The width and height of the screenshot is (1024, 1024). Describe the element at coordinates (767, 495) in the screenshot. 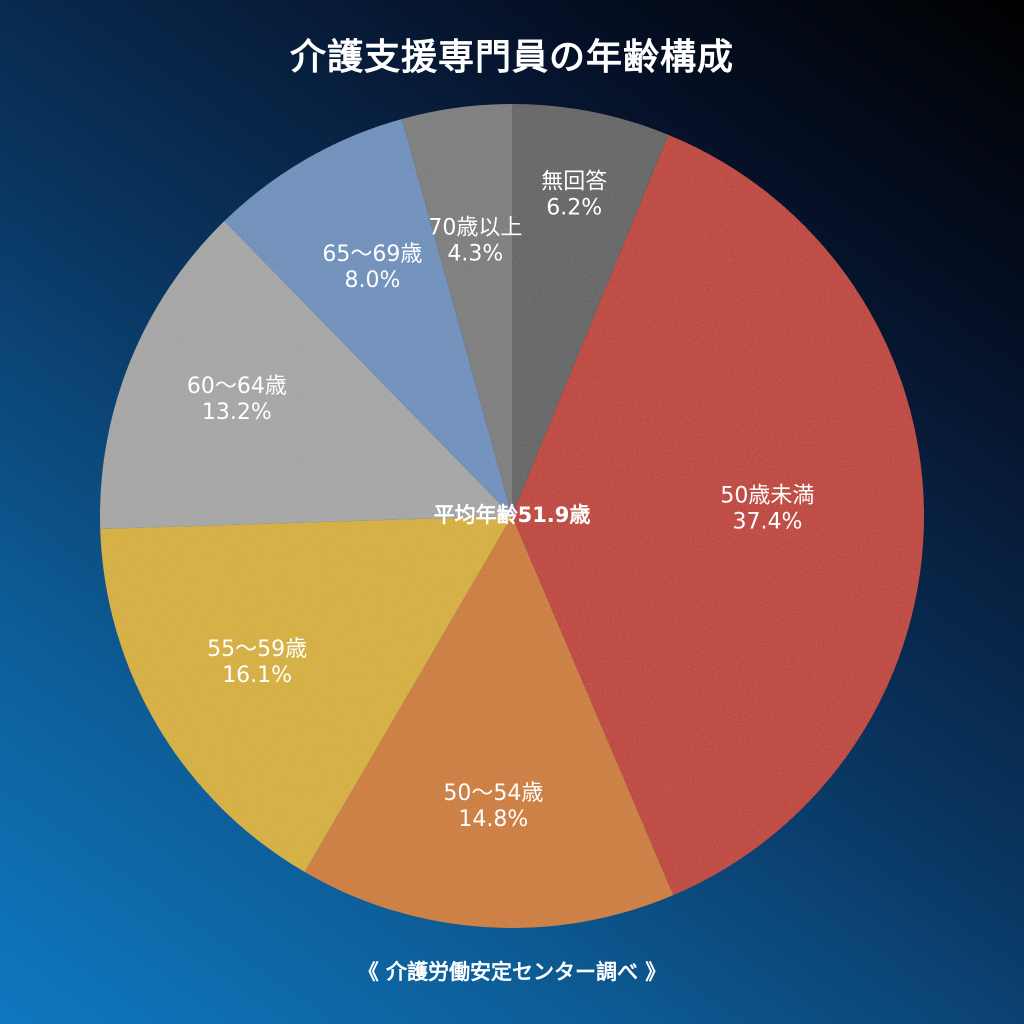

I see `slice-category-label: 50歳未満` at that location.